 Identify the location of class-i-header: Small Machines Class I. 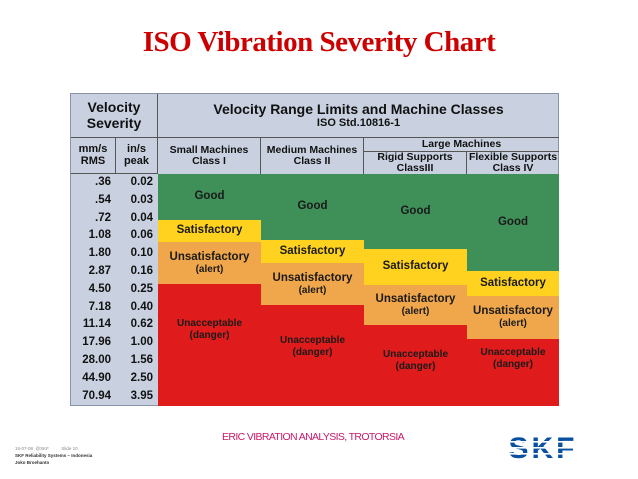
(209, 156).